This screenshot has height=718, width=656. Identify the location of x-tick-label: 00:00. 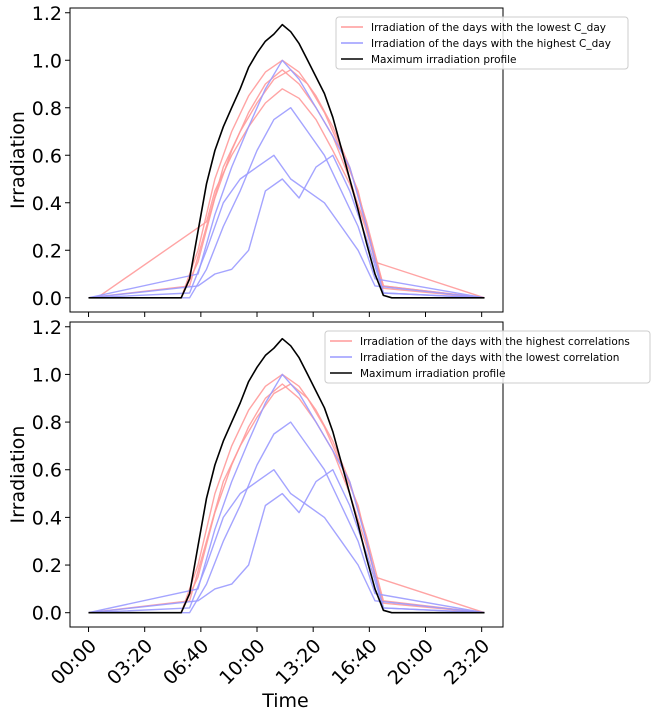
(74, 662).